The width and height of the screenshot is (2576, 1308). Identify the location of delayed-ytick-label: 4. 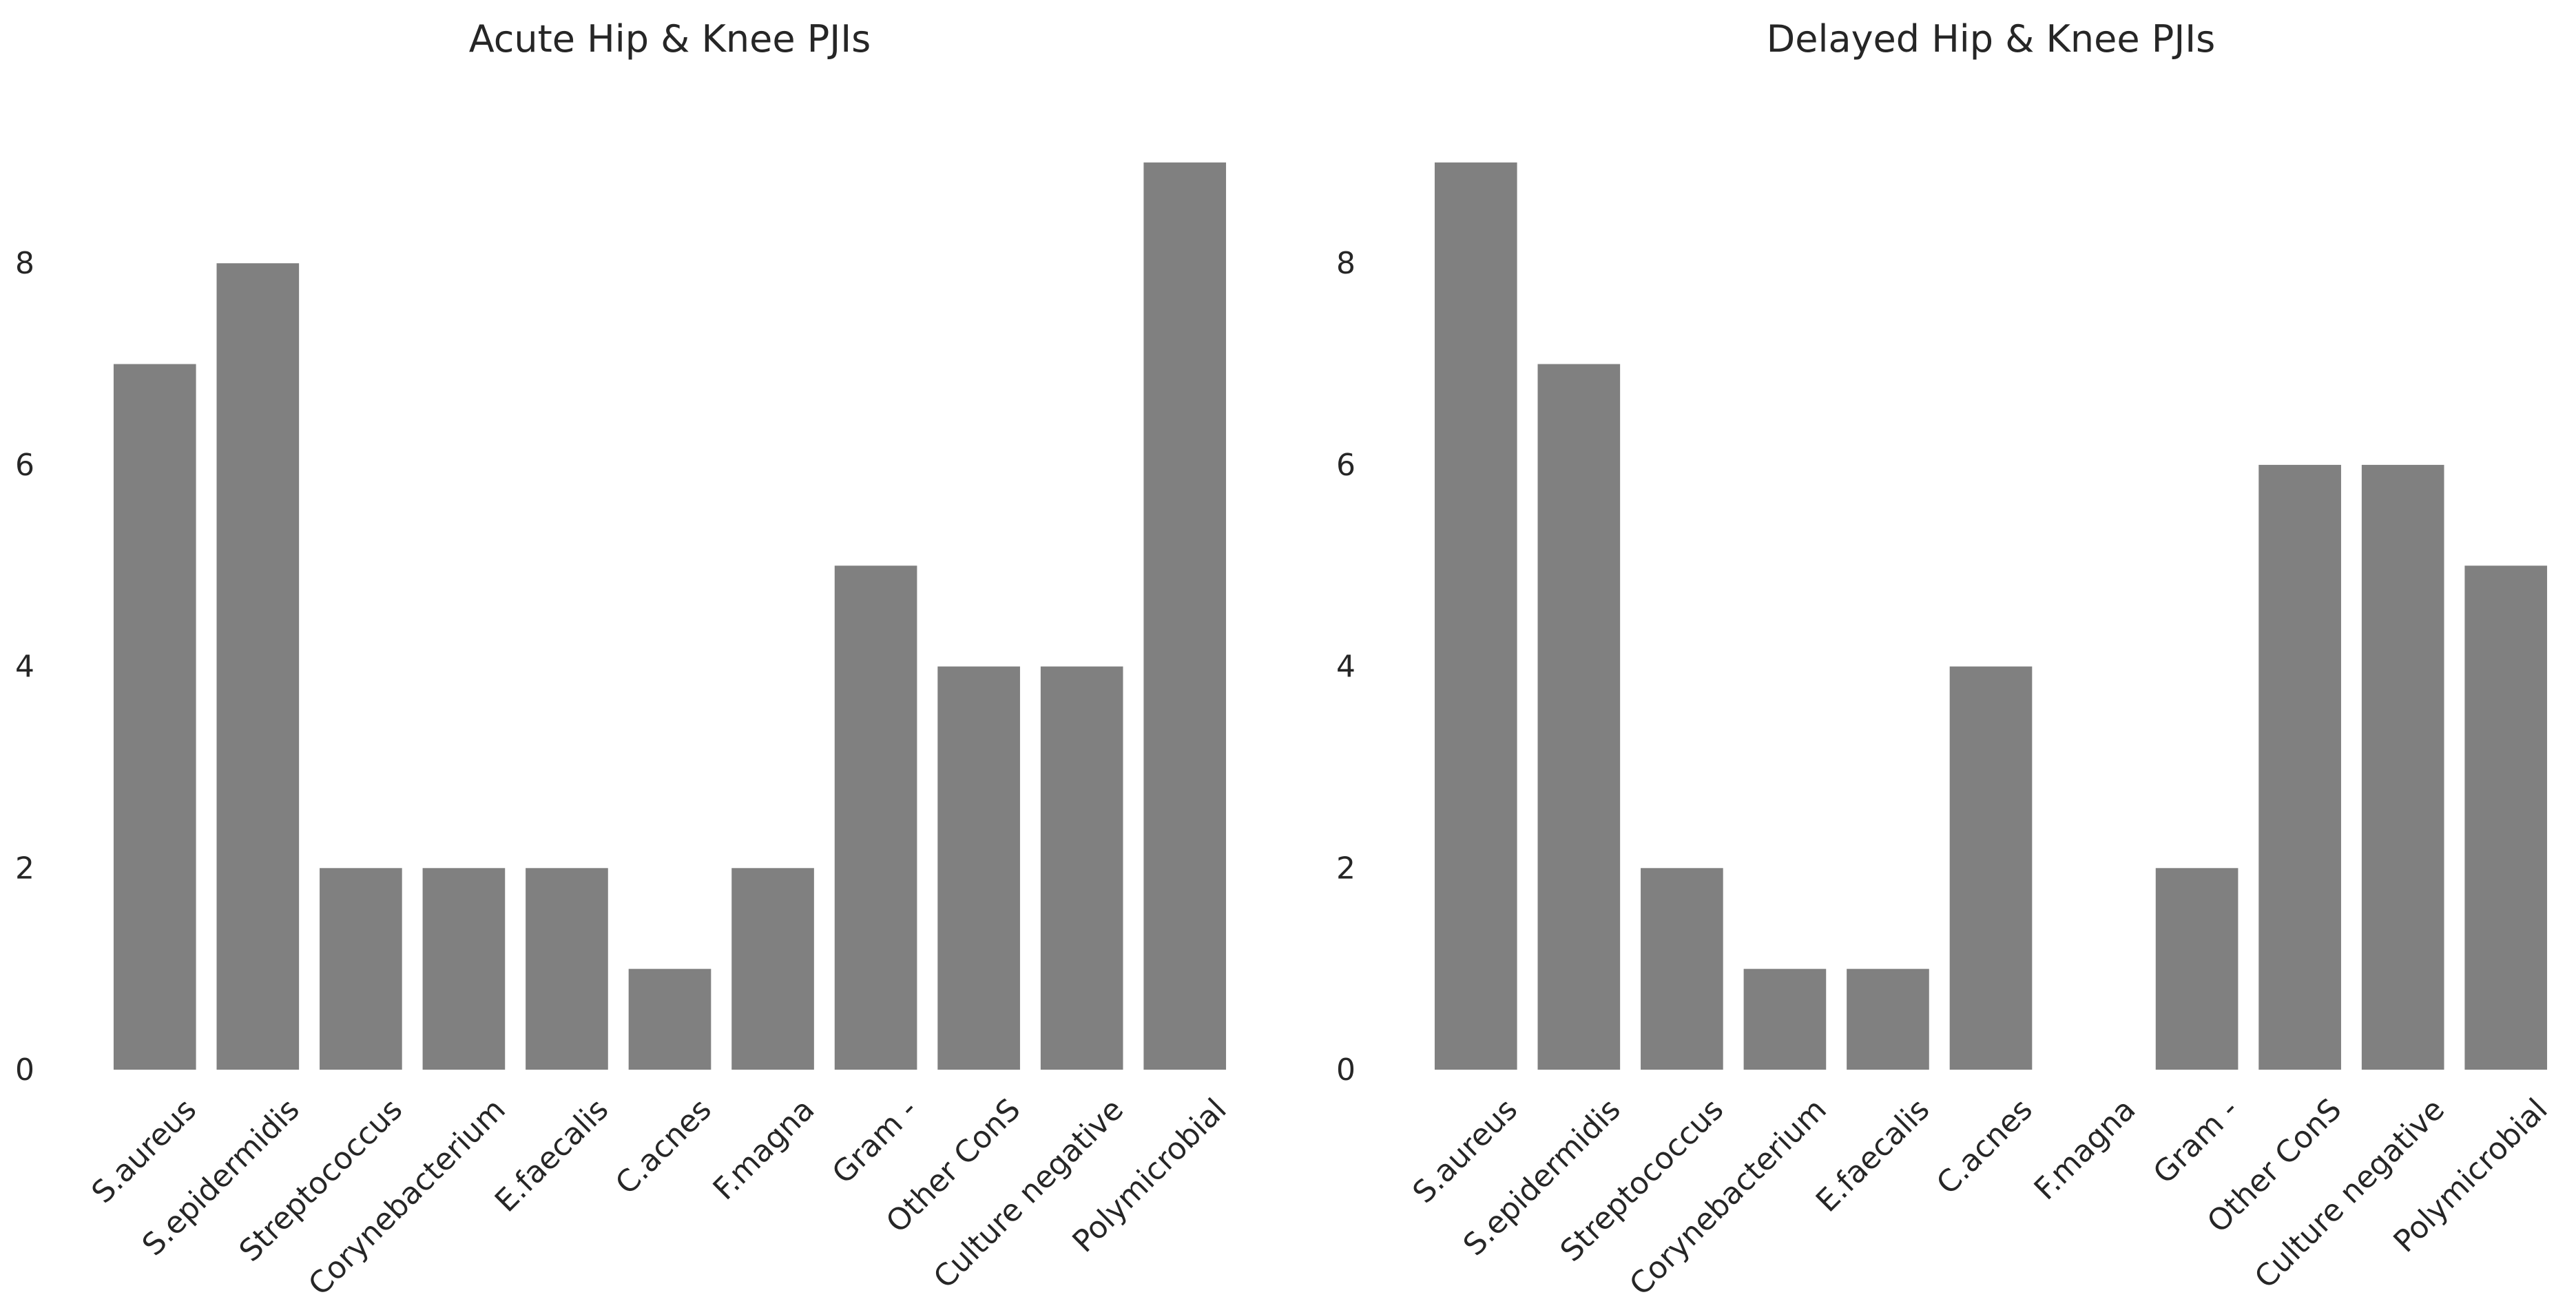
(1345, 667).